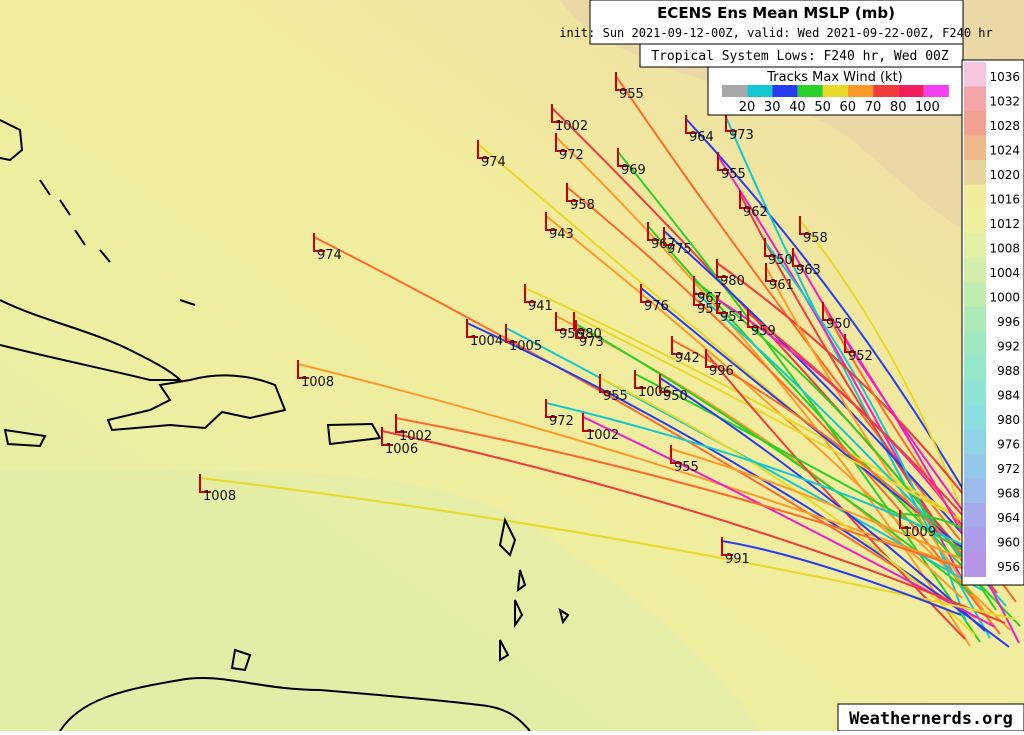  Describe the element at coordinates (737, 559) in the screenshot. I see `low-pressure-label: 991` at that location.